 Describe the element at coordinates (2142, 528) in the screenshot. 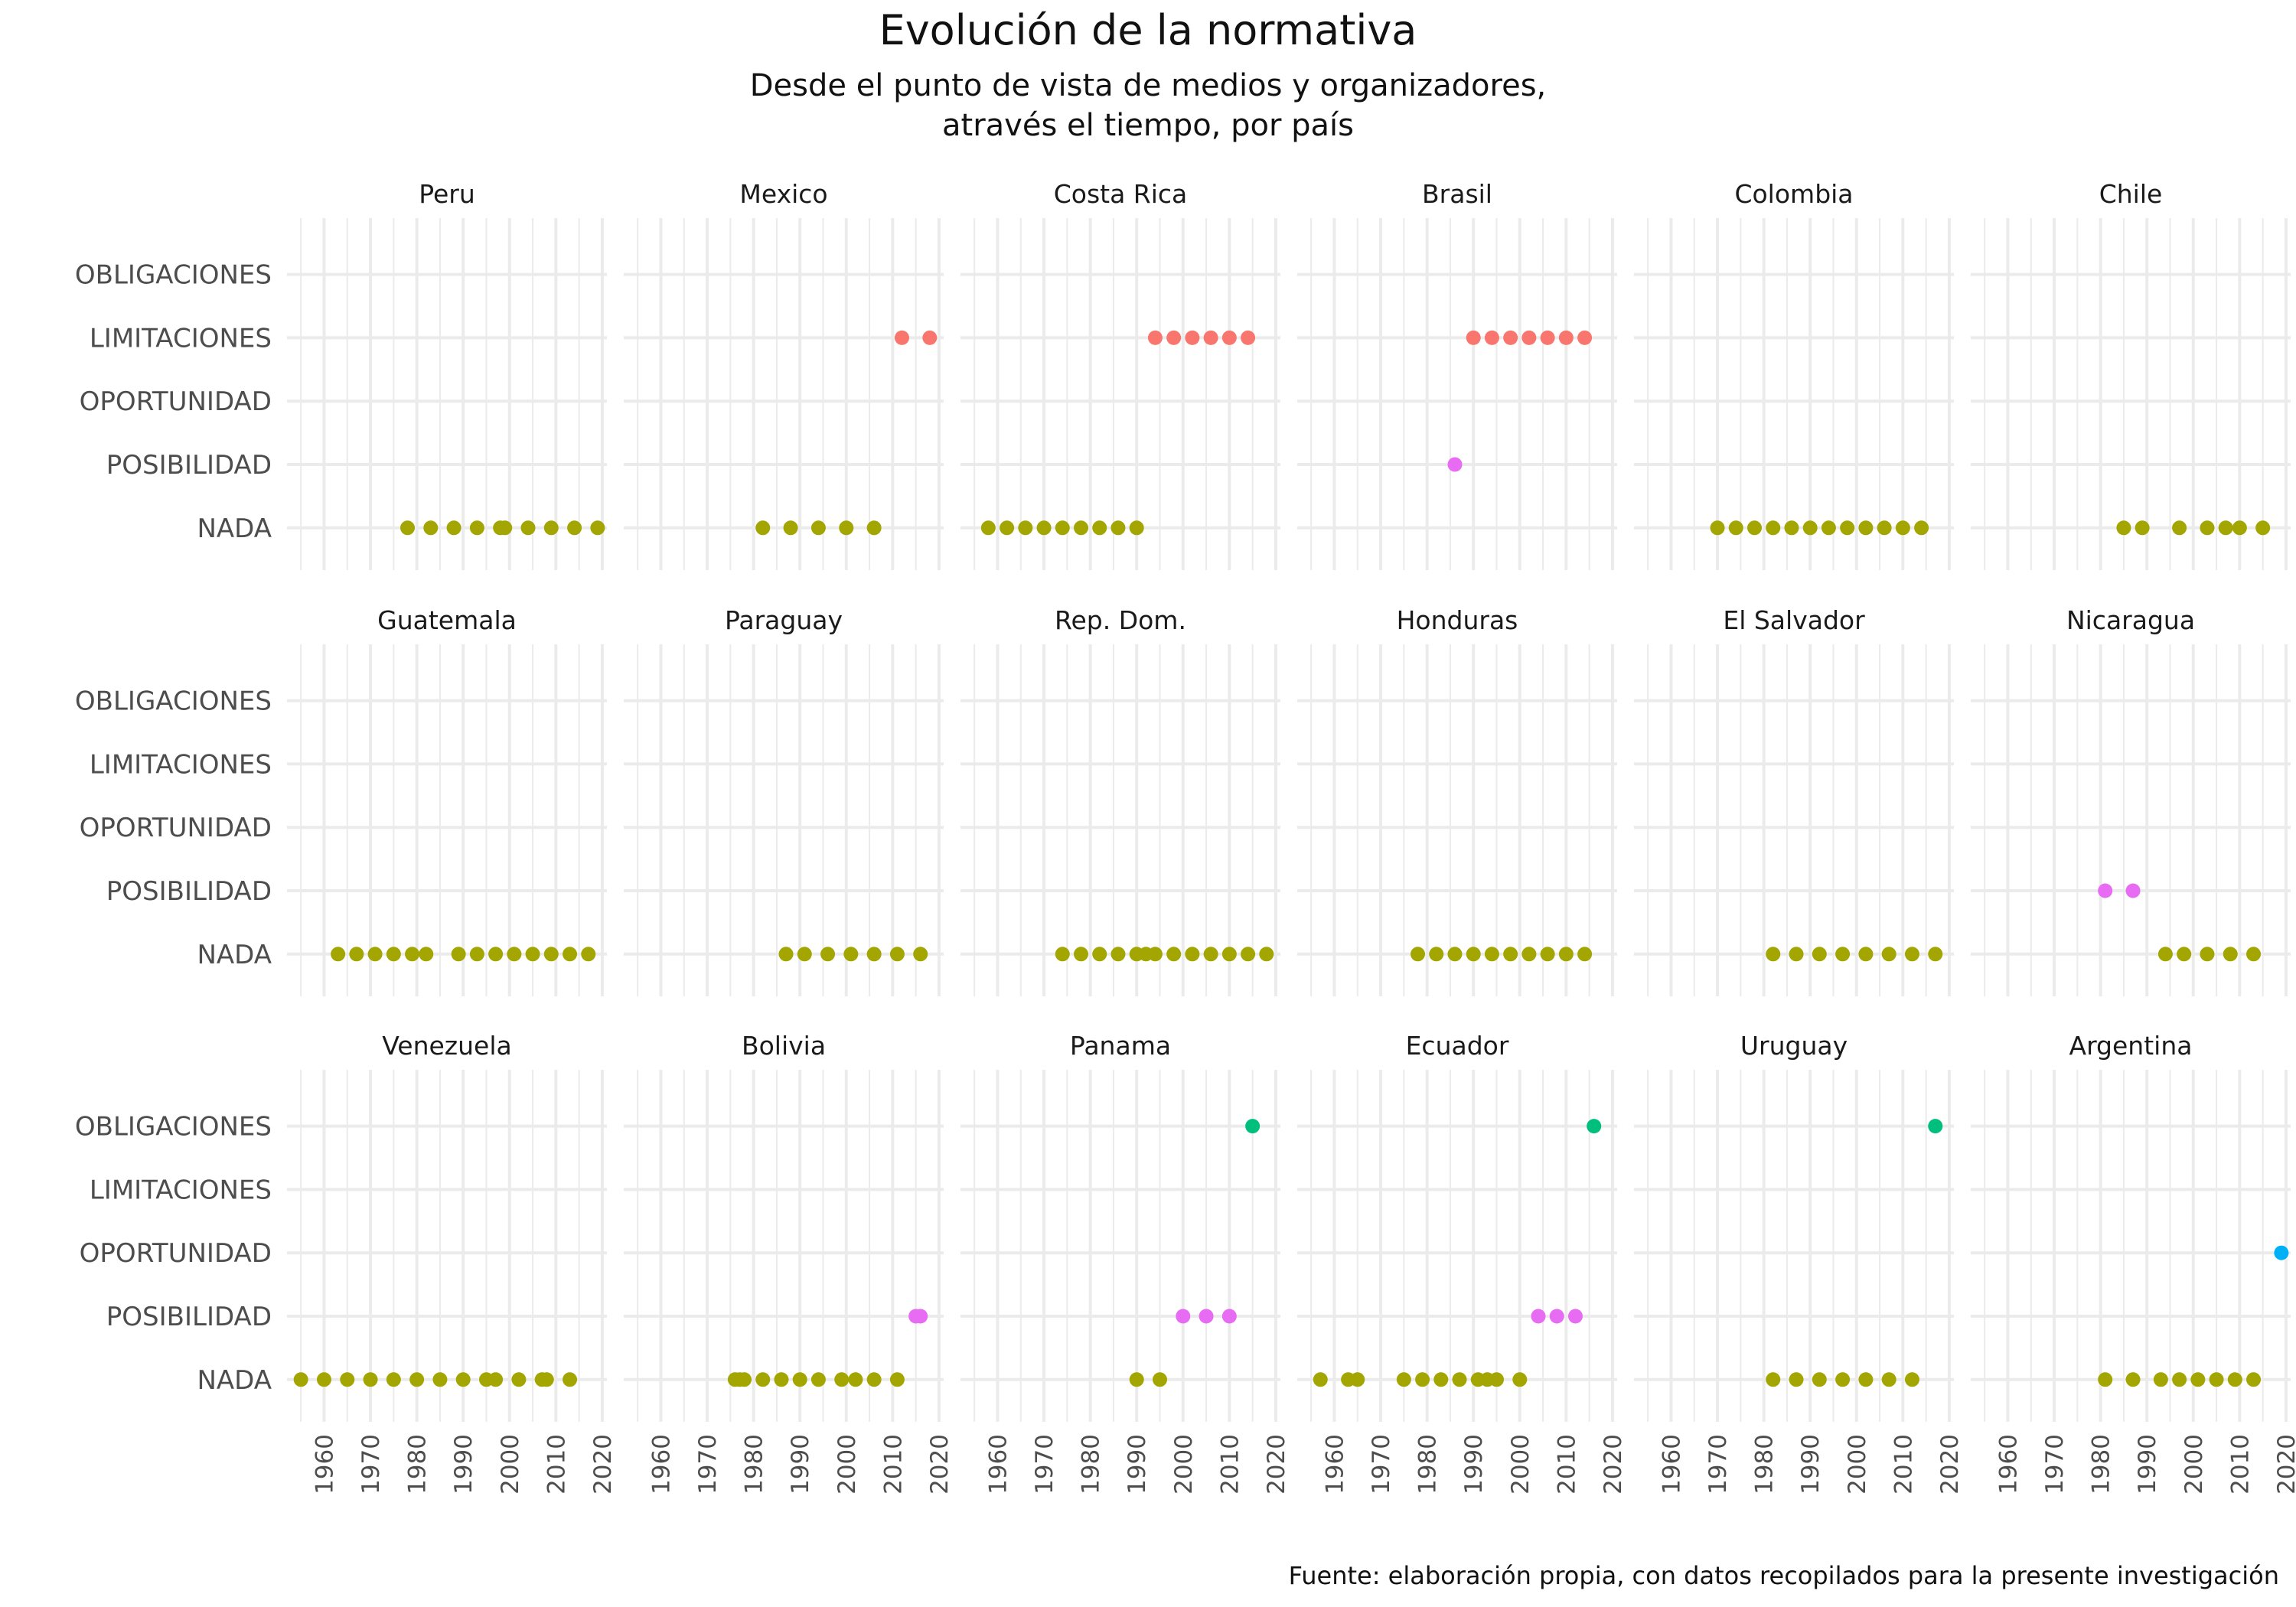

I see `data-point-chile` at that location.